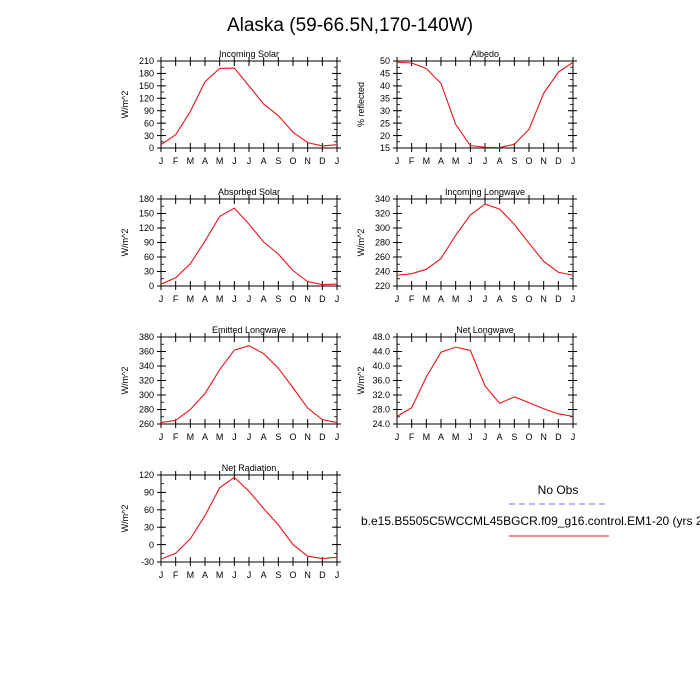 The image size is (700, 700). I want to click on chart-title: Absorbed Solar, so click(249, 192).